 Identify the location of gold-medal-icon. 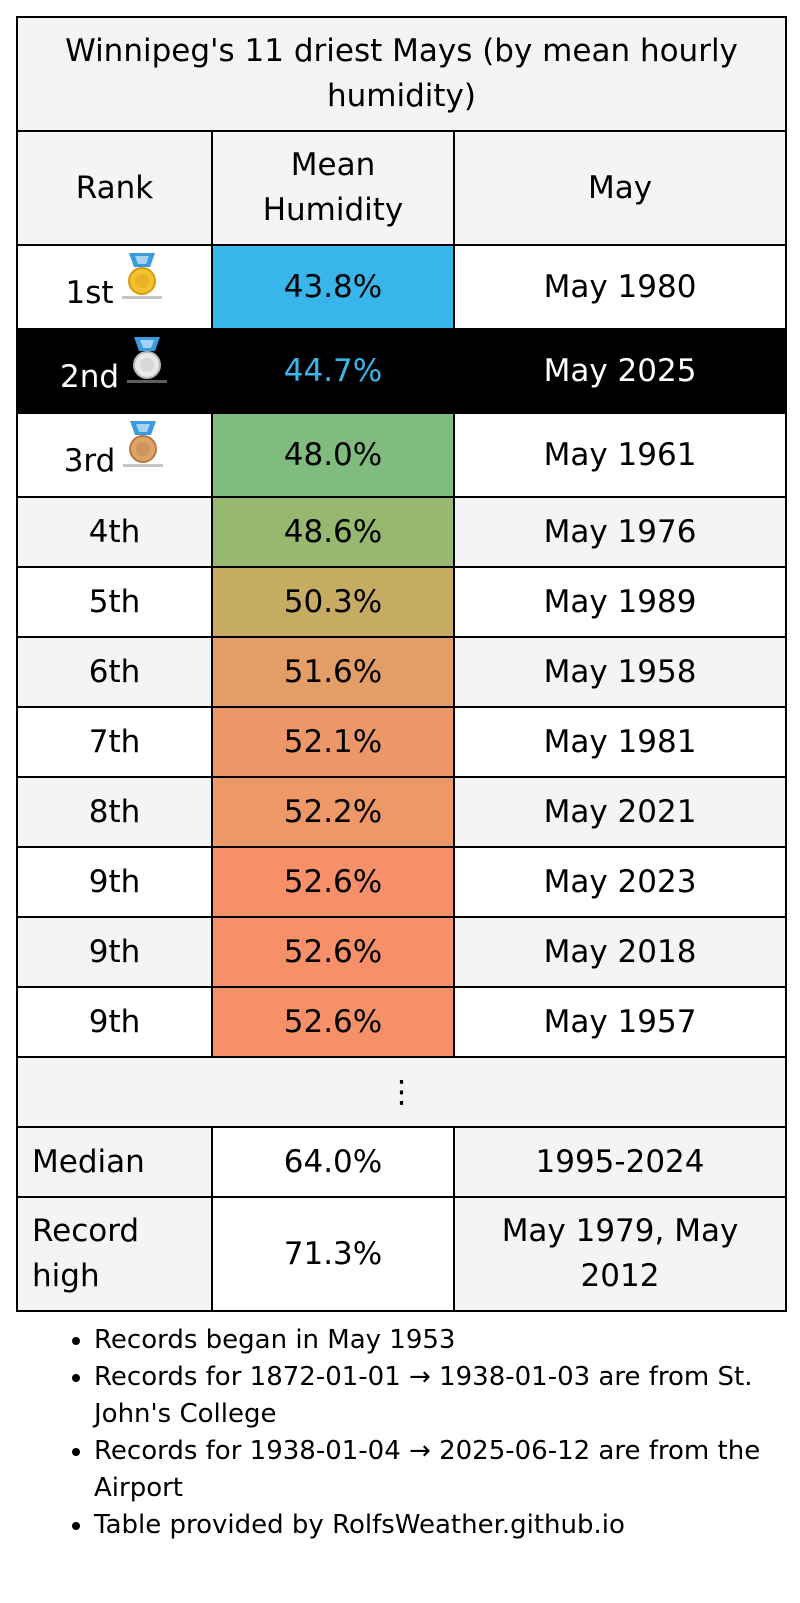
(141, 275).